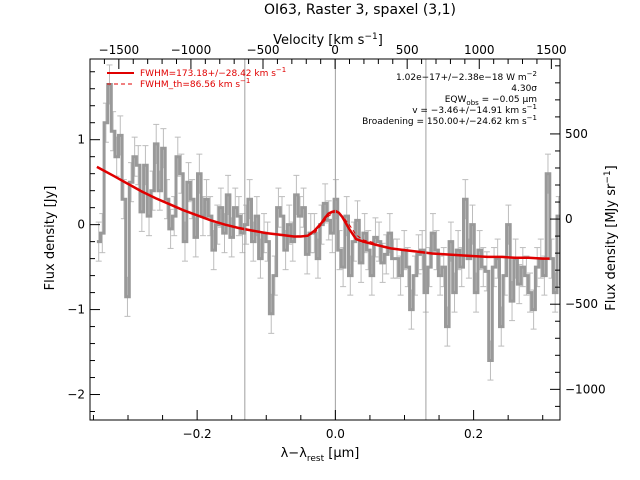 Image resolution: width=640 pixels, height=480 pixels. Describe the element at coordinates (323, 212) in the screenshot. I see `fit-line` at that location.